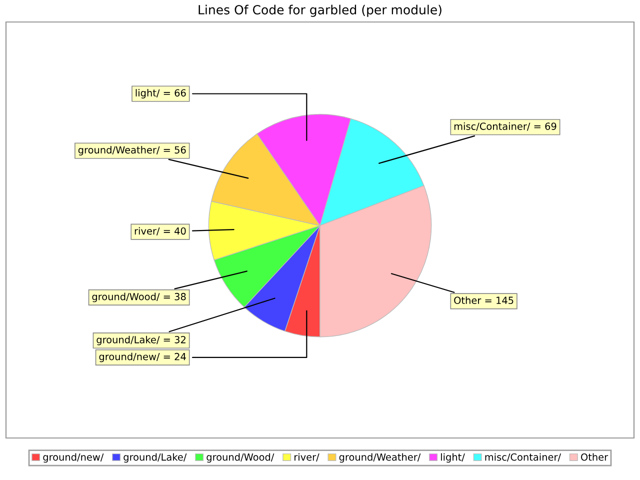 This screenshot has width=640, height=480. I want to click on legend-label: ground/new/, so click(73, 458).